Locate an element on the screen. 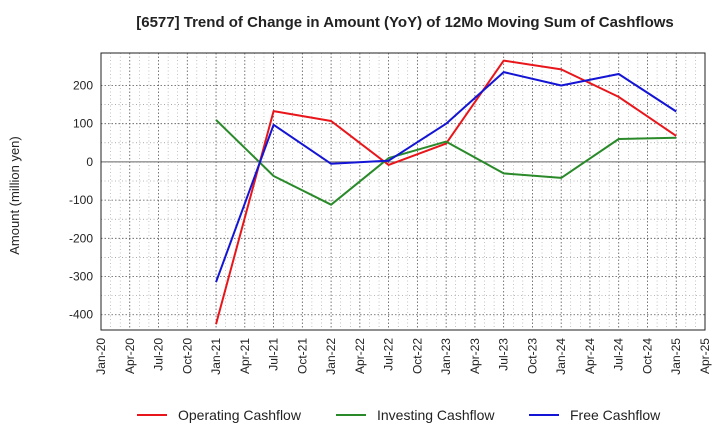  x-tick-label: Jul-22 is located at coordinates (389, 354).